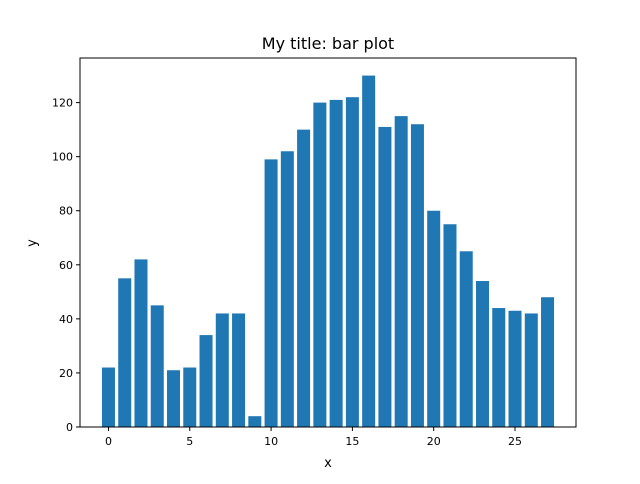 This screenshot has height=484, width=640. What do you see at coordinates (32, 243) in the screenshot?
I see `y-axis-label: y` at bounding box center [32, 243].